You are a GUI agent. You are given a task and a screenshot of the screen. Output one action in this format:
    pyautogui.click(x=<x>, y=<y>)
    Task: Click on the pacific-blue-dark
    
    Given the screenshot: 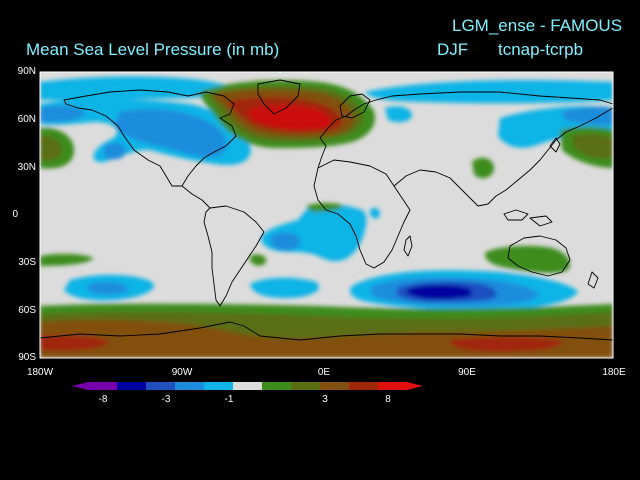 What is the action you would take?
    pyautogui.click(x=62, y=113)
    